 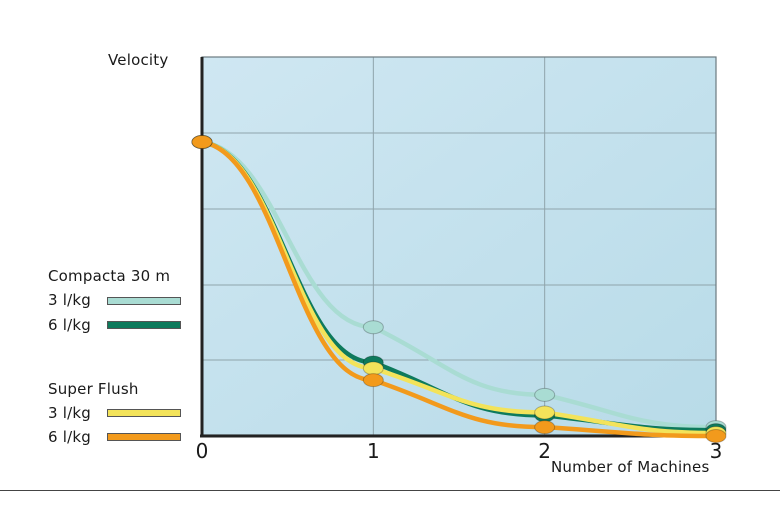 What do you see at coordinates (138, 60) in the screenshot?
I see `y-axis-label: Velocity` at bounding box center [138, 60].